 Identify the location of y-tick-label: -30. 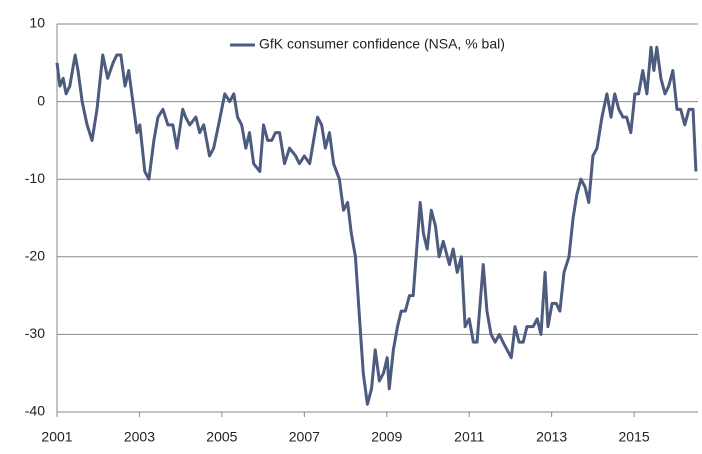
(35, 333).